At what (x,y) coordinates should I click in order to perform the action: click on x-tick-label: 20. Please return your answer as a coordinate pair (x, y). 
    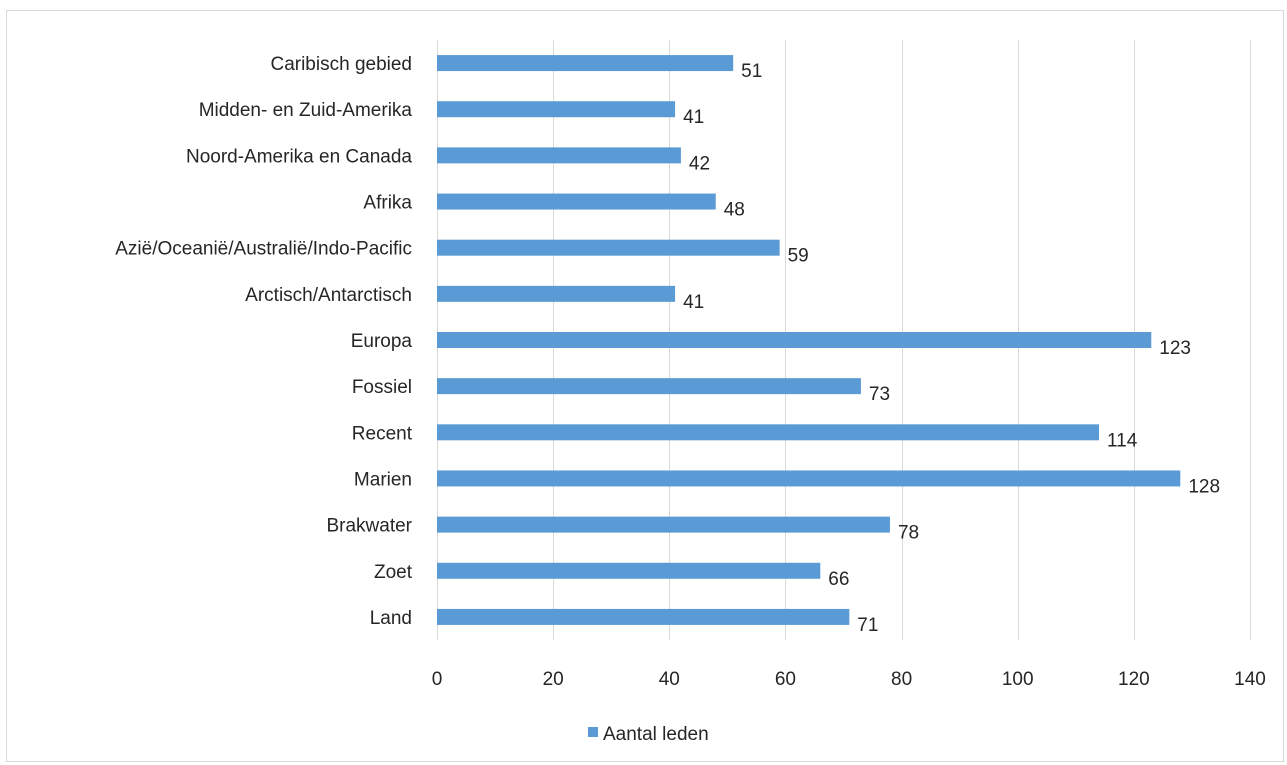
    Looking at the image, I should click on (553, 679).